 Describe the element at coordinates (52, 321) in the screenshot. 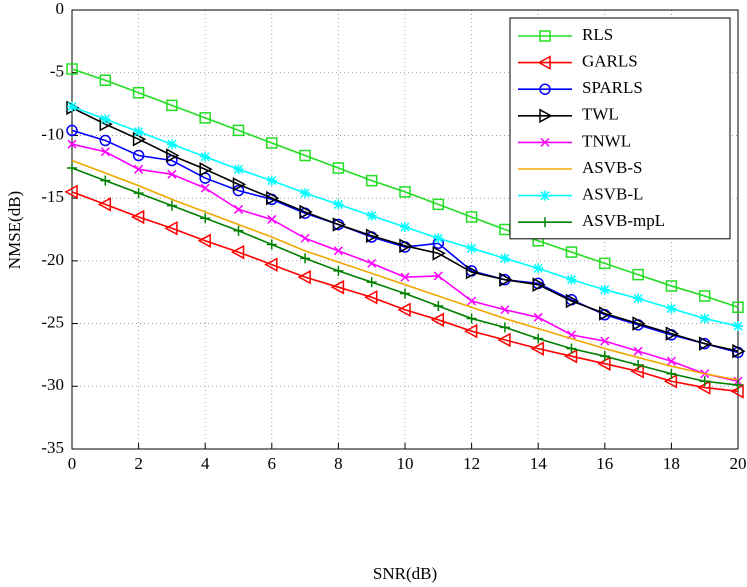

I see `y-tick-label: -25` at that location.